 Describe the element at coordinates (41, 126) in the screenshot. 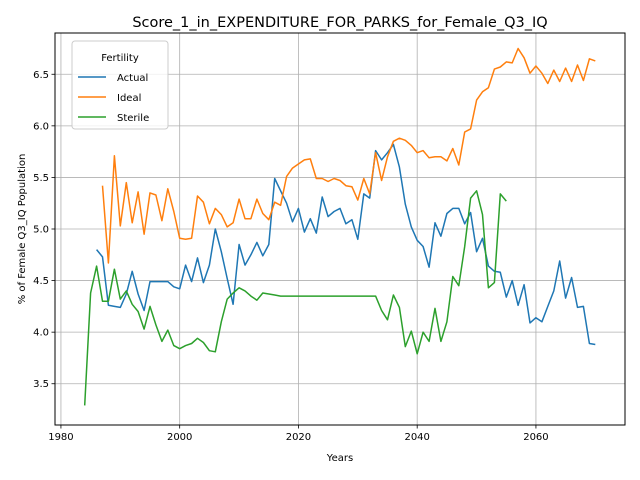

I see `y-tick-label: 6.0` at that location.